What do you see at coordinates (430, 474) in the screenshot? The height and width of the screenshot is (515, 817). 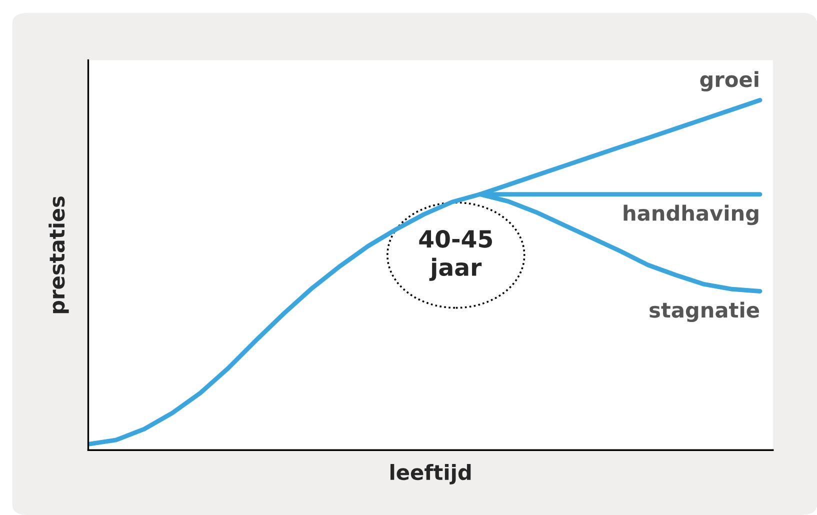 I see `x-axis-title: leeftijd` at bounding box center [430, 474].